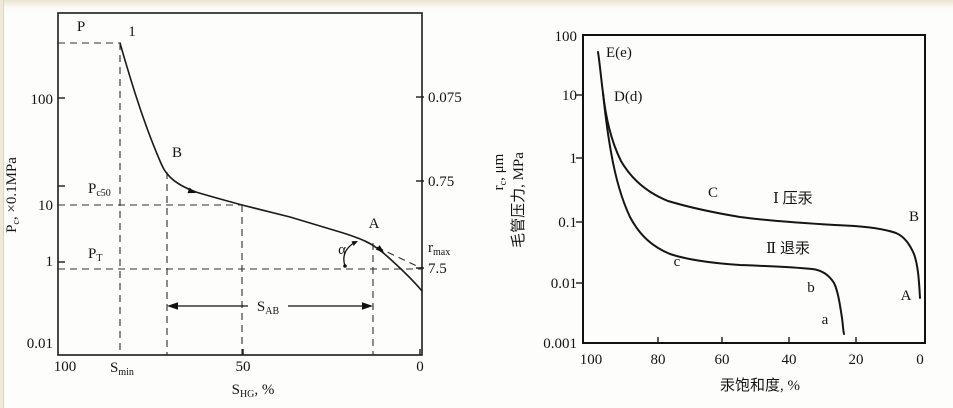 The height and width of the screenshot is (408, 953). What do you see at coordinates (856, 360) in the screenshot?
I see `xtick-label: 20` at bounding box center [856, 360].